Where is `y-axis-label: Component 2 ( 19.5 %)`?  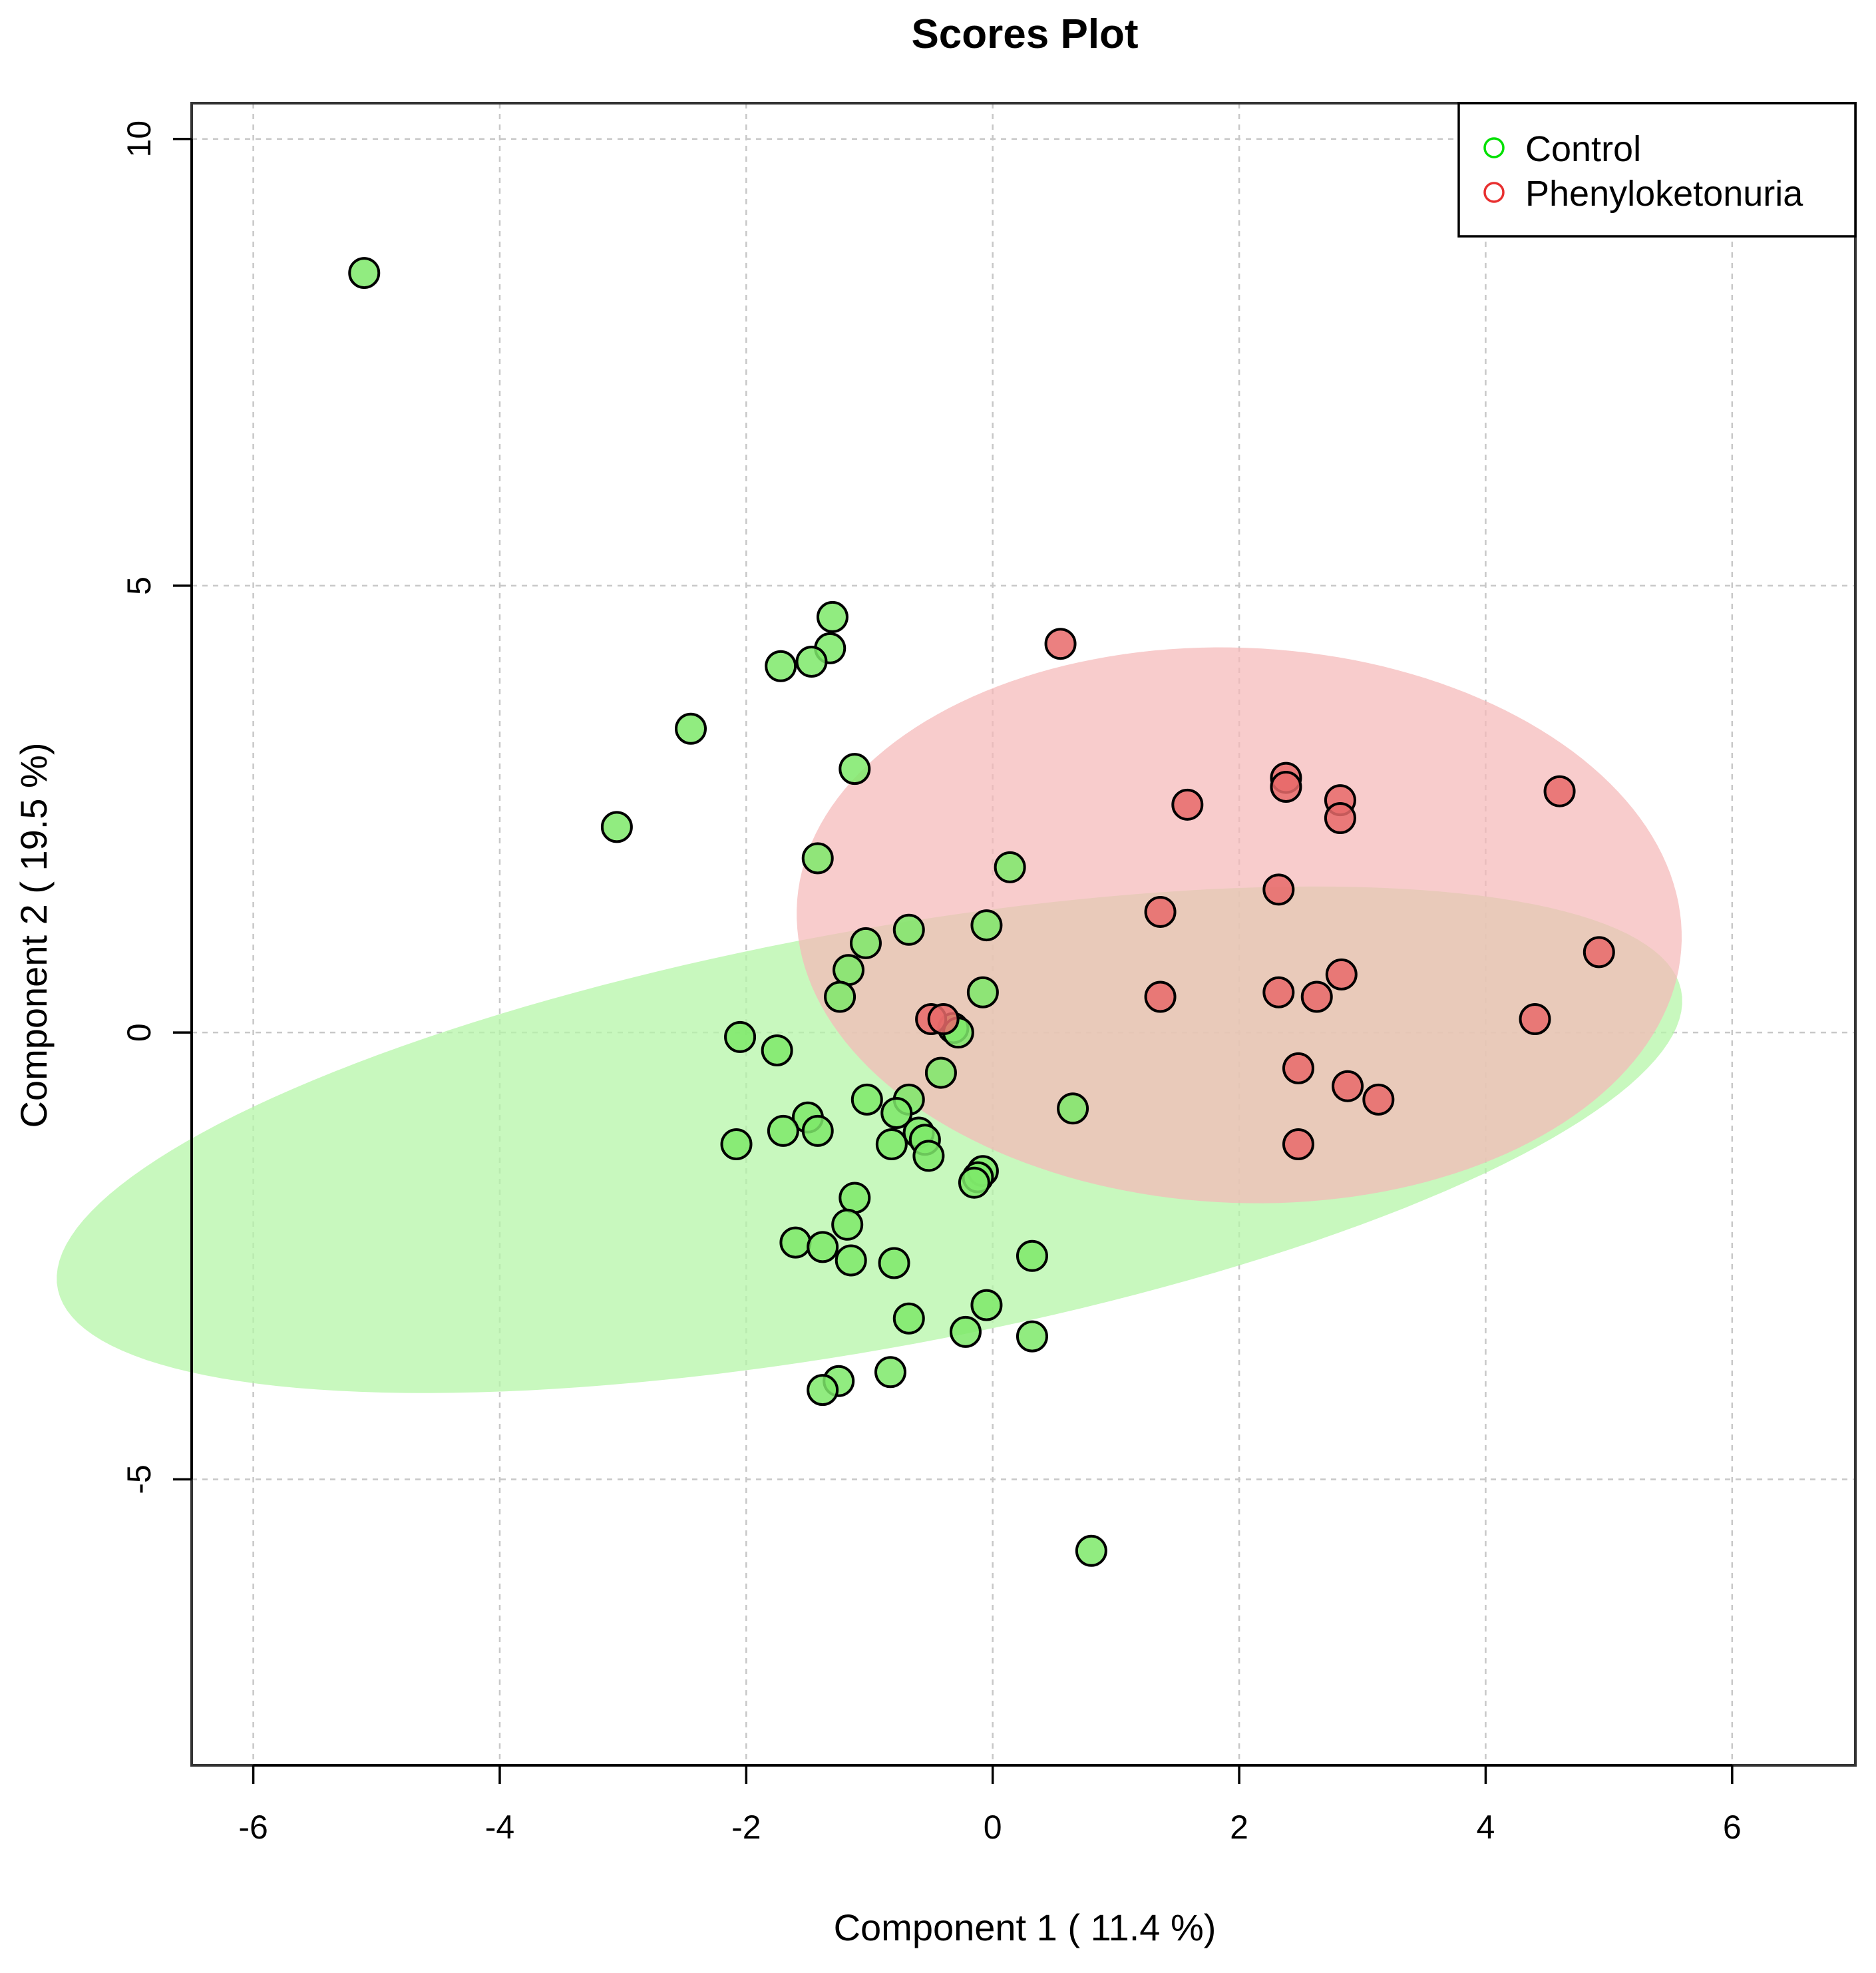 y-axis-label: Component 2 ( 19.5 %) is located at coordinates (34, 936).